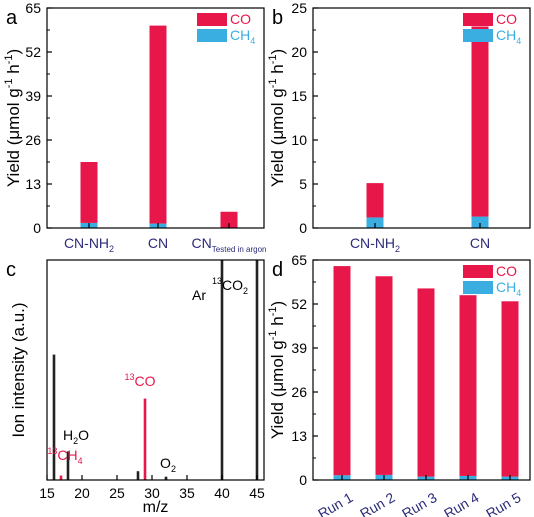  I want to click on annotation-sub: 2, so click(75, 441).